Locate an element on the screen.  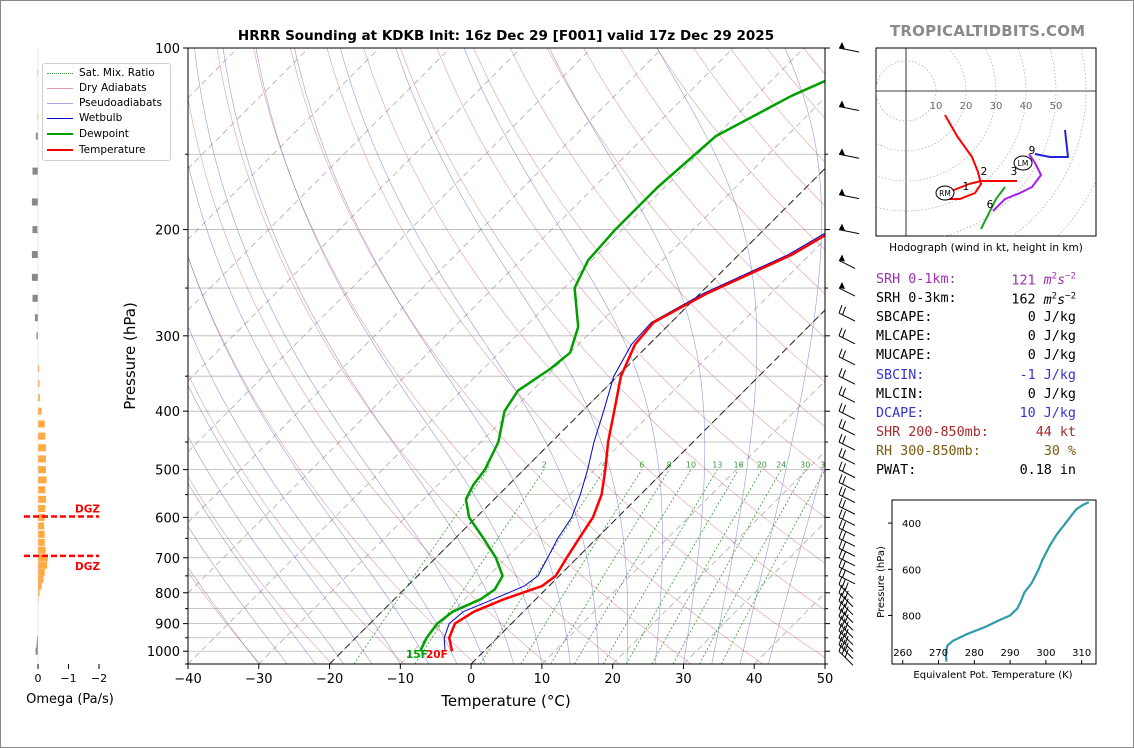
storm-motion-label: LM is located at coordinates (1023, 163).